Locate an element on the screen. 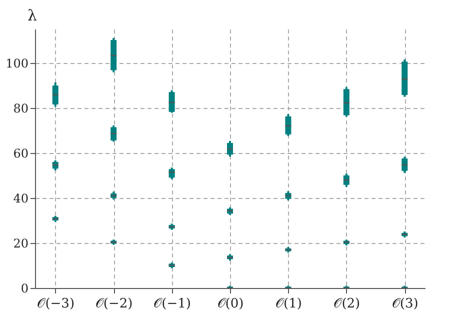 This screenshot has width=455, height=324. x-tick-label: 𝒪(0) is located at coordinates (230, 304).